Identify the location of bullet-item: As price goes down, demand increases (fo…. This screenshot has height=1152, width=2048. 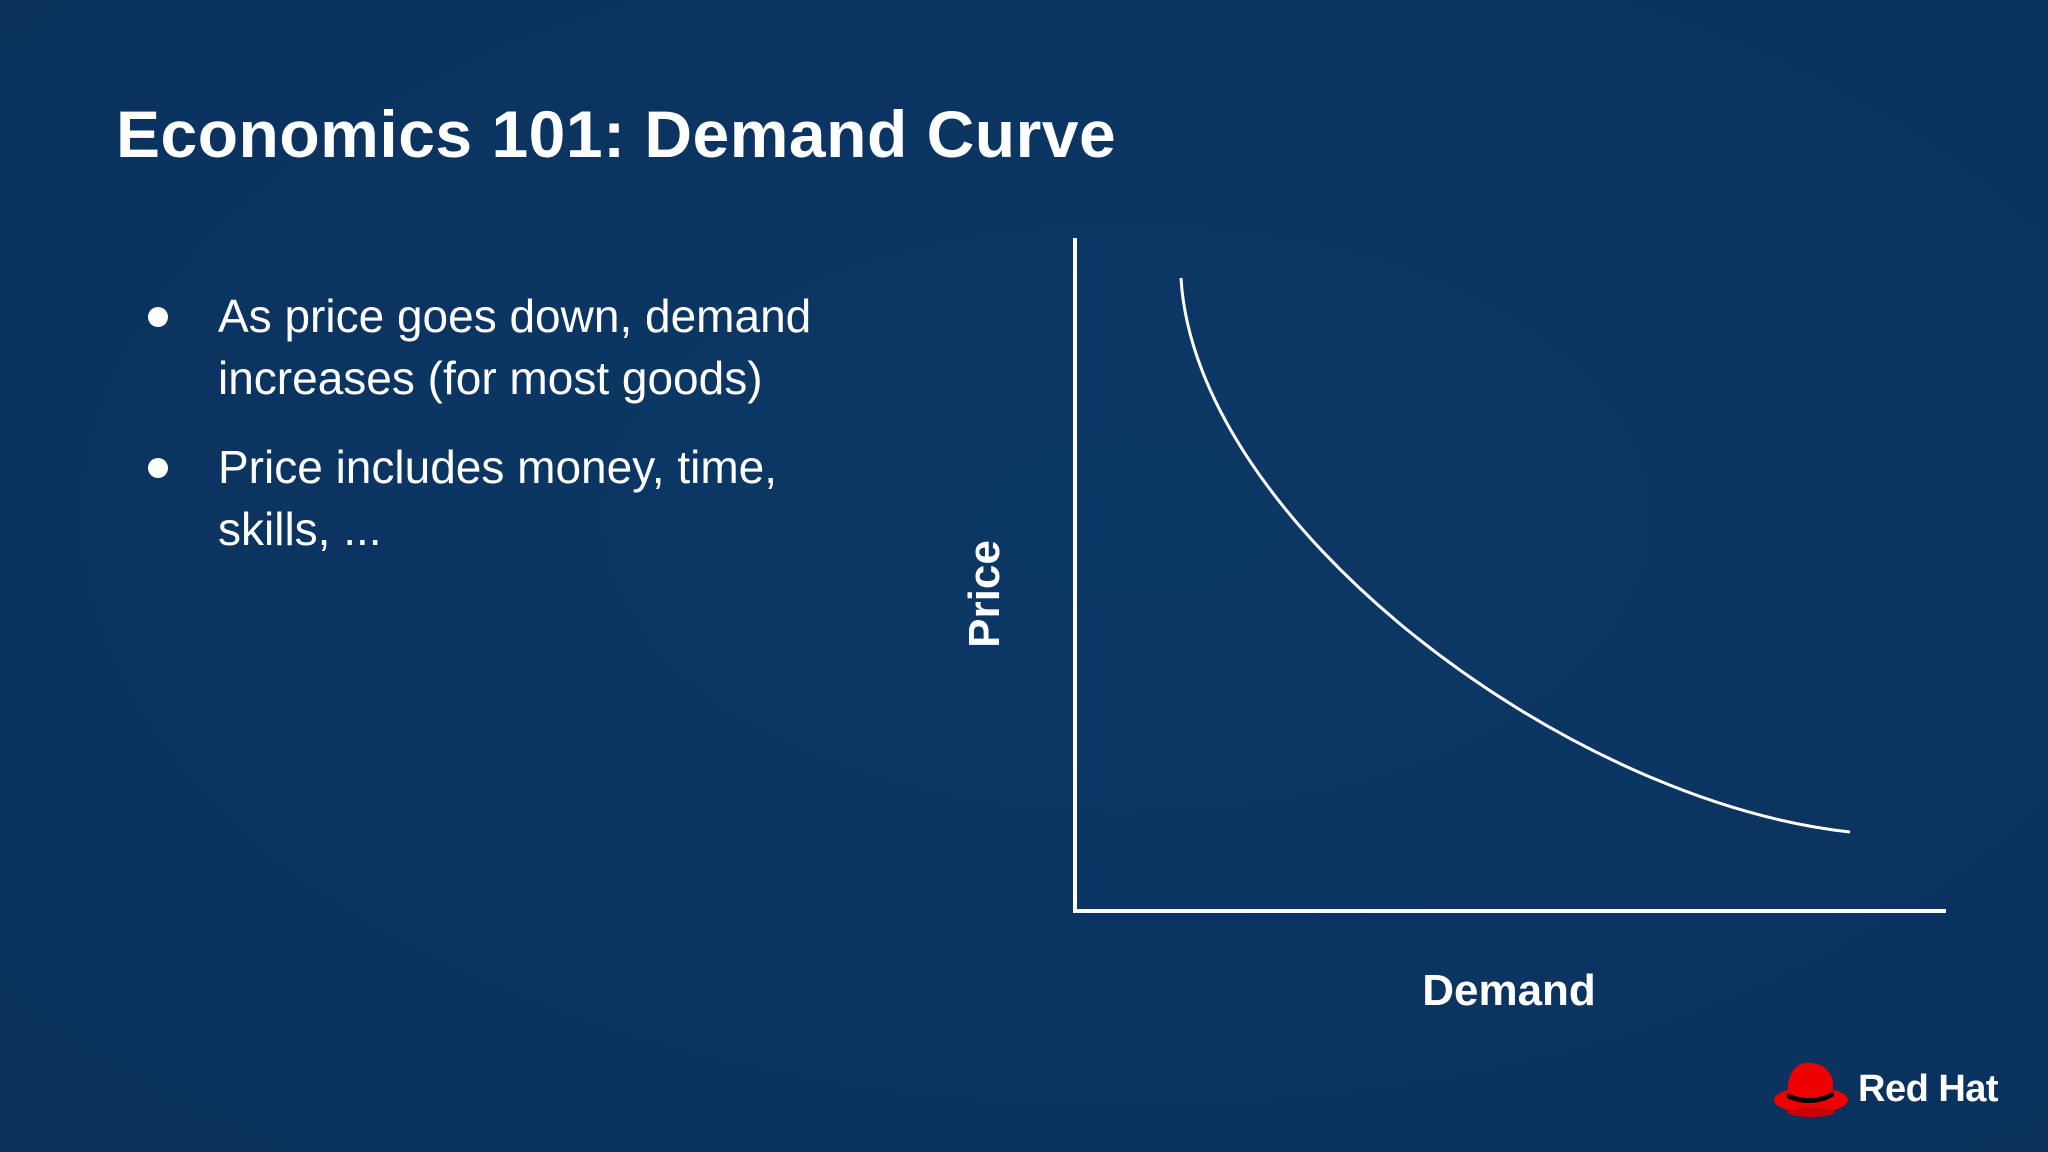
(540, 347).